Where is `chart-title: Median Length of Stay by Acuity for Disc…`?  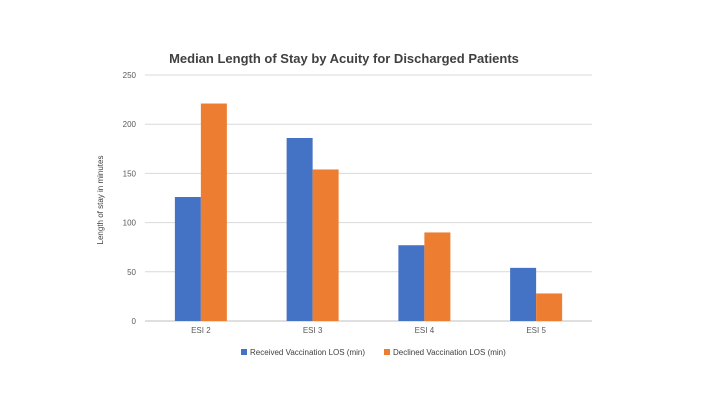
chart-title: Median Length of Stay by Acuity for Disc… is located at coordinates (344, 58).